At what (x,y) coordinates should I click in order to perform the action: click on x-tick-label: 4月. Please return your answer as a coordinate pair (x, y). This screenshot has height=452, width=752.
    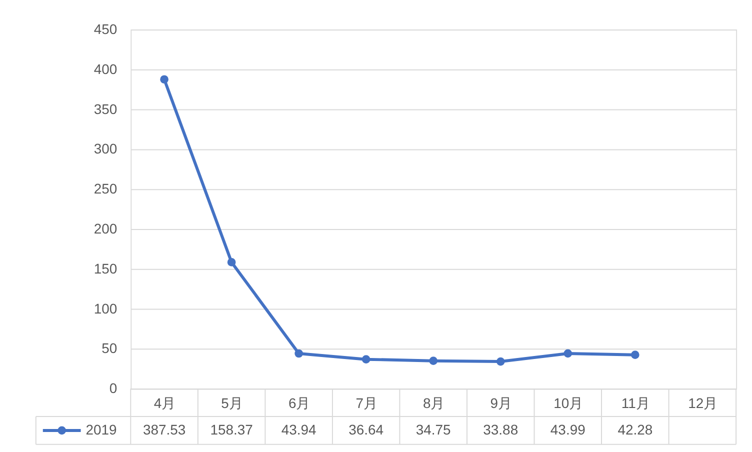
    Looking at the image, I should click on (165, 403).